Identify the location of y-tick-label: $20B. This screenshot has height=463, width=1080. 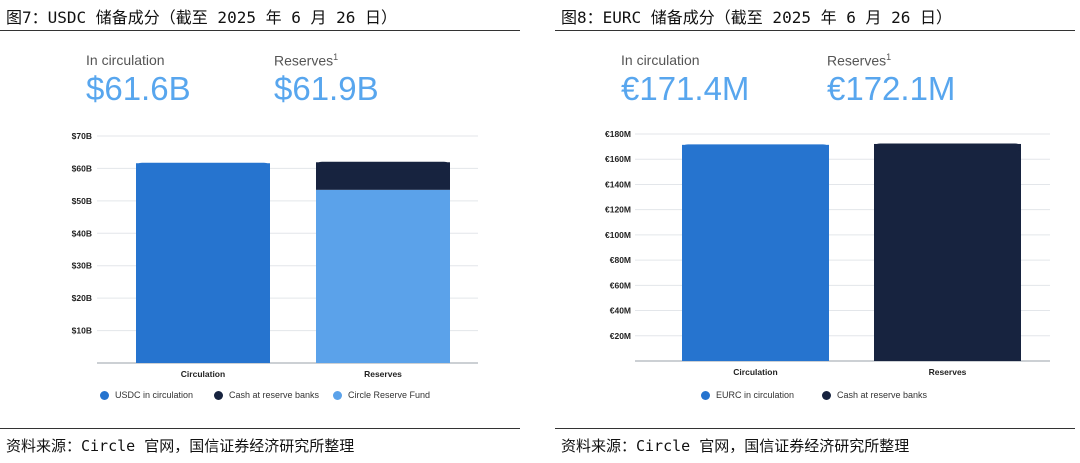
(82, 298).